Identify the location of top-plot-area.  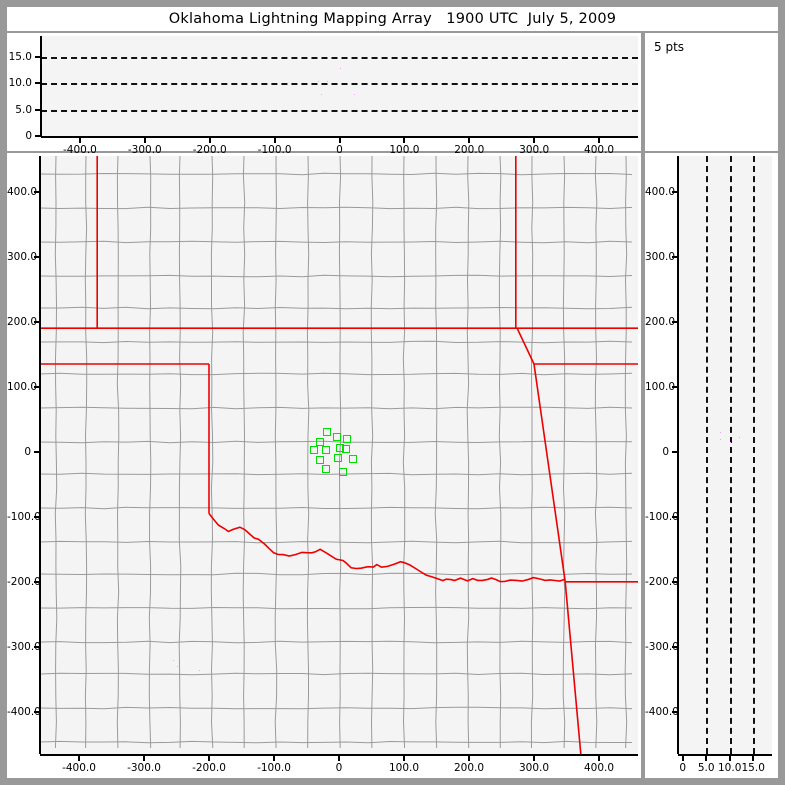
(339, 86).